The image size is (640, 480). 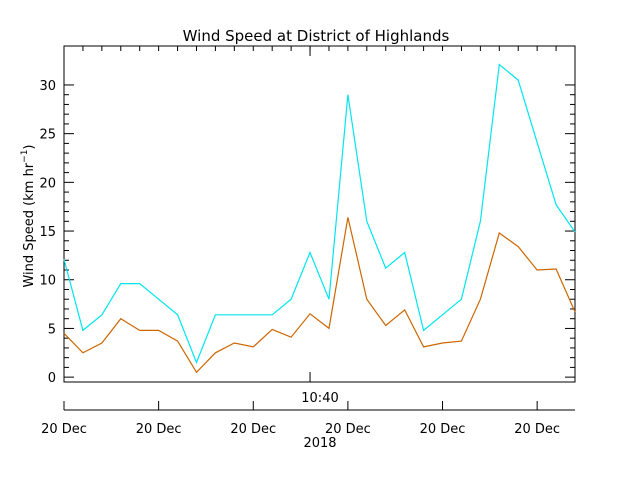 I want to click on y-axis-label-superscript: −1, so click(x=25, y=156).